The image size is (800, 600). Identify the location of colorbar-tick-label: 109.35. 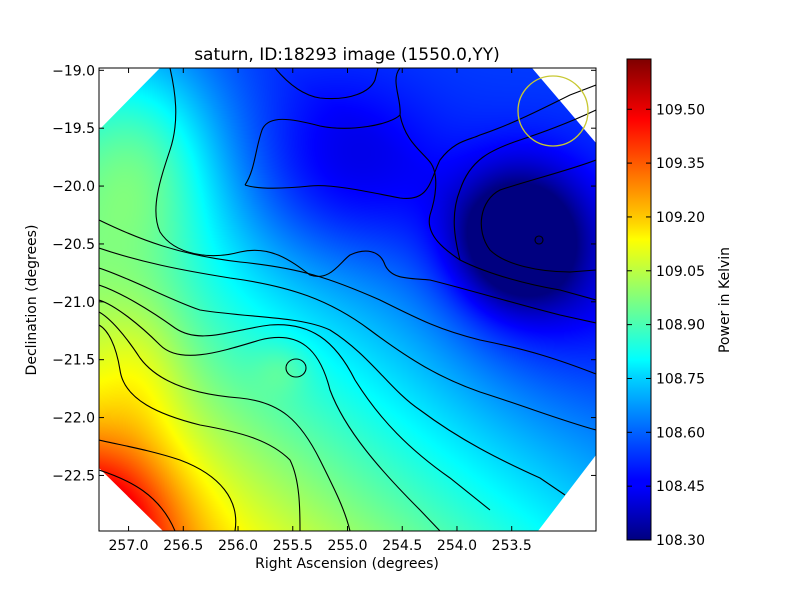
(680, 164).